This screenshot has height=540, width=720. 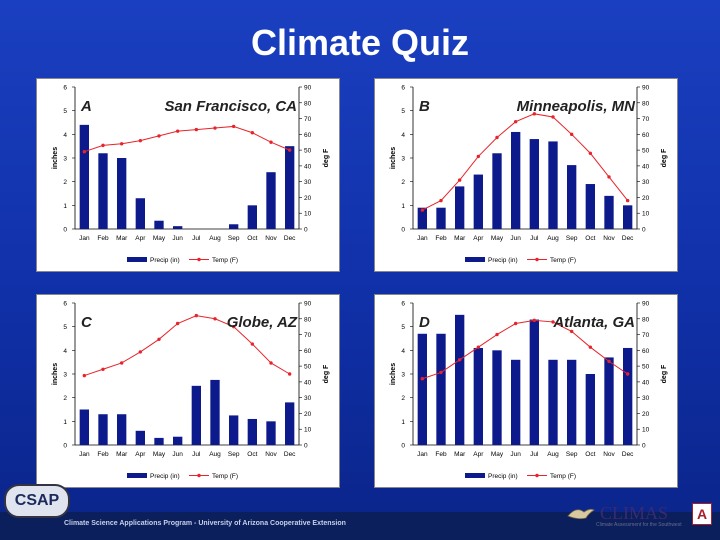 What do you see at coordinates (593, 322) in the screenshot?
I see `city-name: Atlanta, GA` at bounding box center [593, 322].